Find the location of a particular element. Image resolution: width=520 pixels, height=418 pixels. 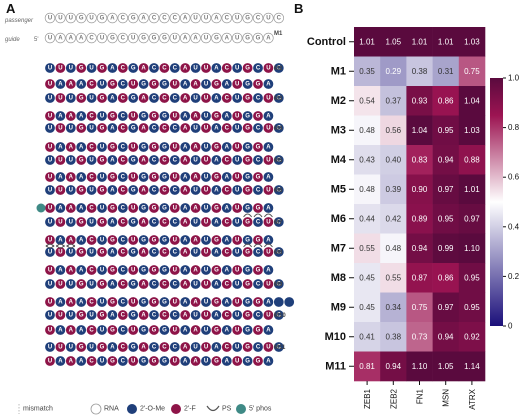

legend-f: 2'-F is located at coordinates (190, 409).